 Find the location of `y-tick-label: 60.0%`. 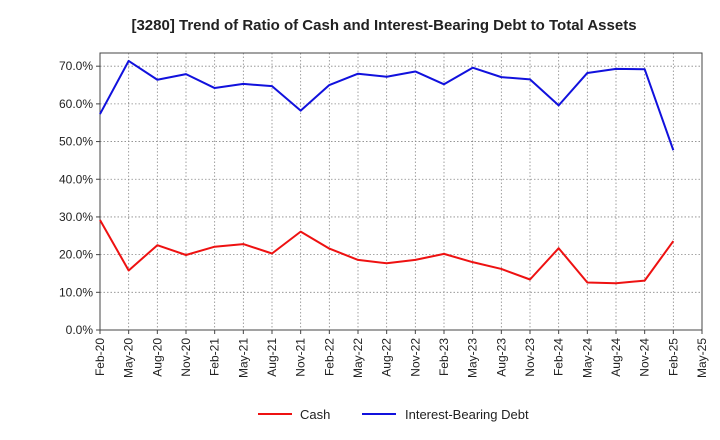

y-tick-label: 60.0% is located at coordinates (76, 104).